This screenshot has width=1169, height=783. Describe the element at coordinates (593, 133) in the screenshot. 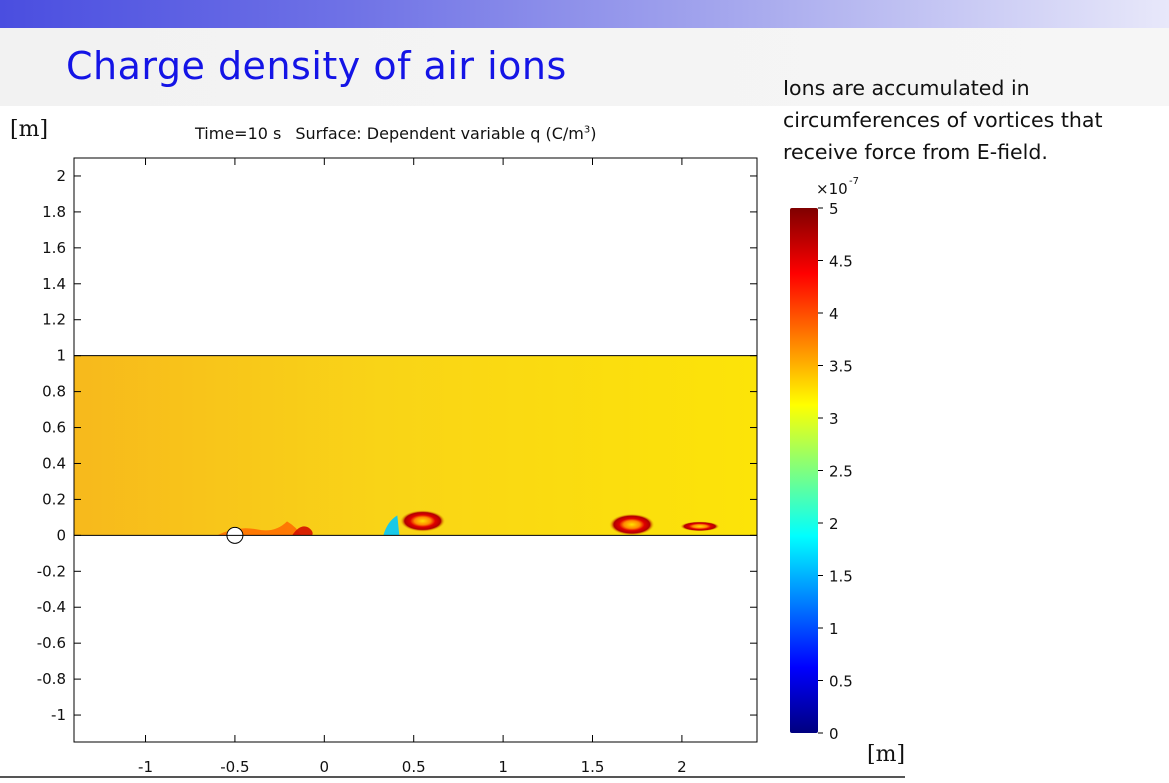

I see `plot-title-close: )` at that location.